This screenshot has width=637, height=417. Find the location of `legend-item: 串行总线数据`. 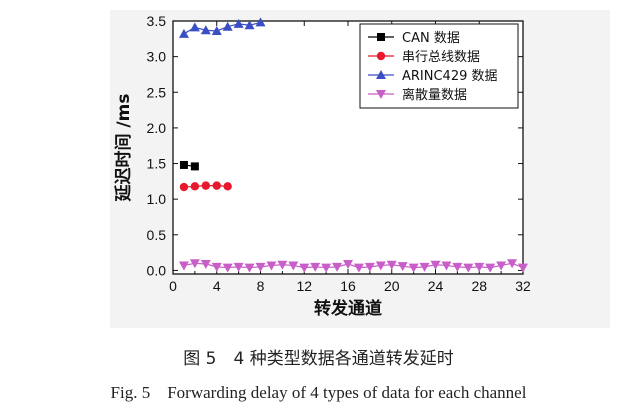

legend-item: 串行总线数据 is located at coordinates (424, 57).